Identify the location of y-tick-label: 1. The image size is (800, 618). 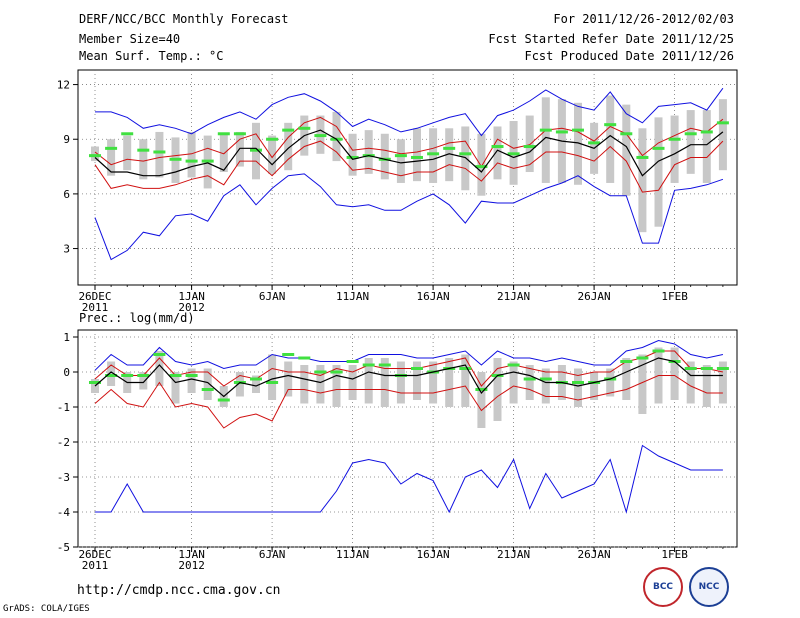
(66, 337).